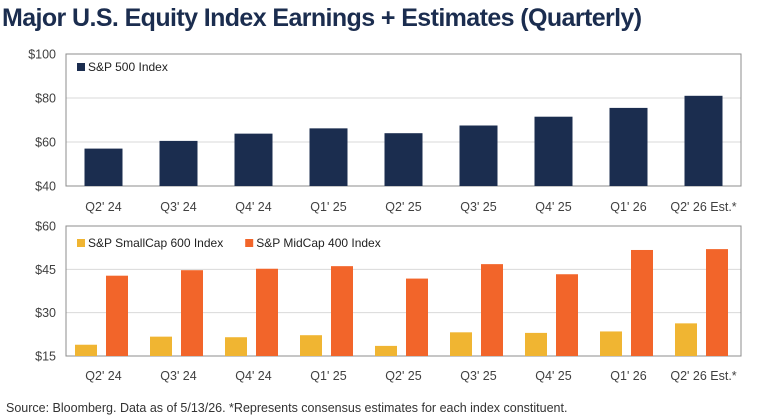  What do you see at coordinates (45, 187) in the screenshot?
I see `y-tick-label: $40` at bounding box center [45, 187].